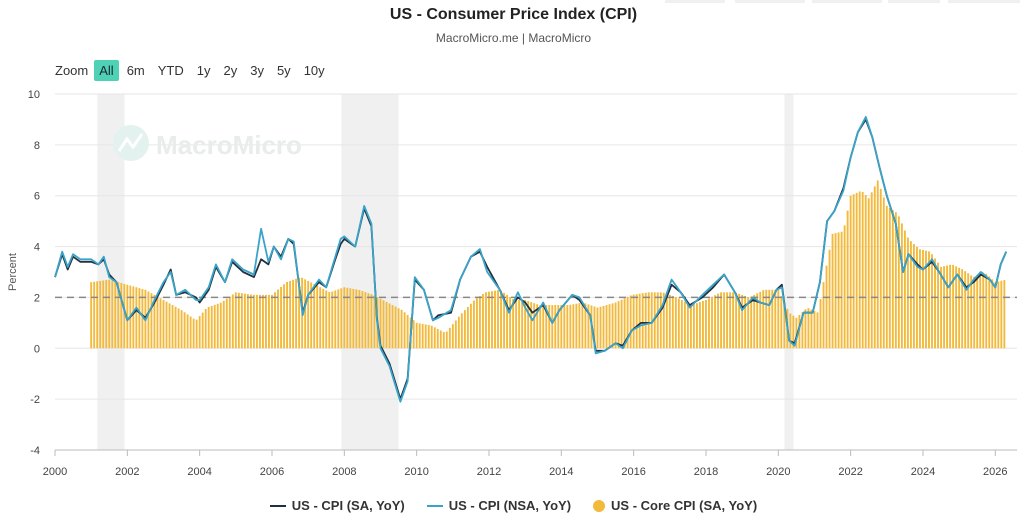 Image resolution: width=1027 pixels, height=523 pixels. What do you see at coordinates (106, 70) in the screenshot?
I see `zoom-all-button: All` at bounding box center [106, 70].